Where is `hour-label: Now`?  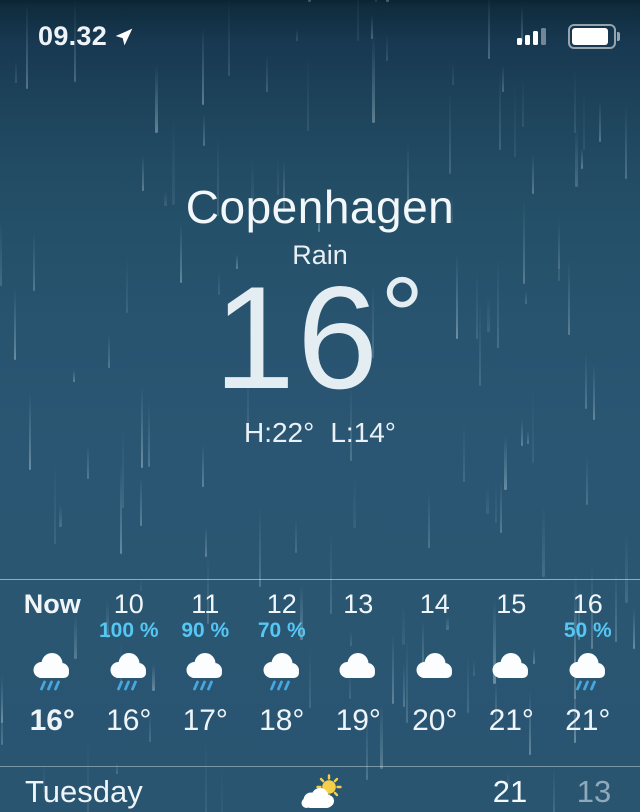 hour-label: Now is located at coordinates (52, 604).